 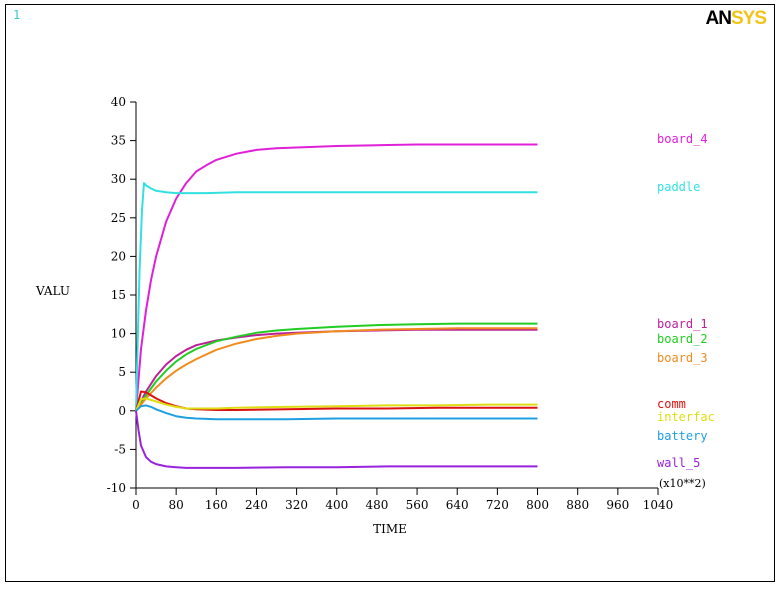 I want to click on y-tick-label: 35, so click(x=118, y=141).